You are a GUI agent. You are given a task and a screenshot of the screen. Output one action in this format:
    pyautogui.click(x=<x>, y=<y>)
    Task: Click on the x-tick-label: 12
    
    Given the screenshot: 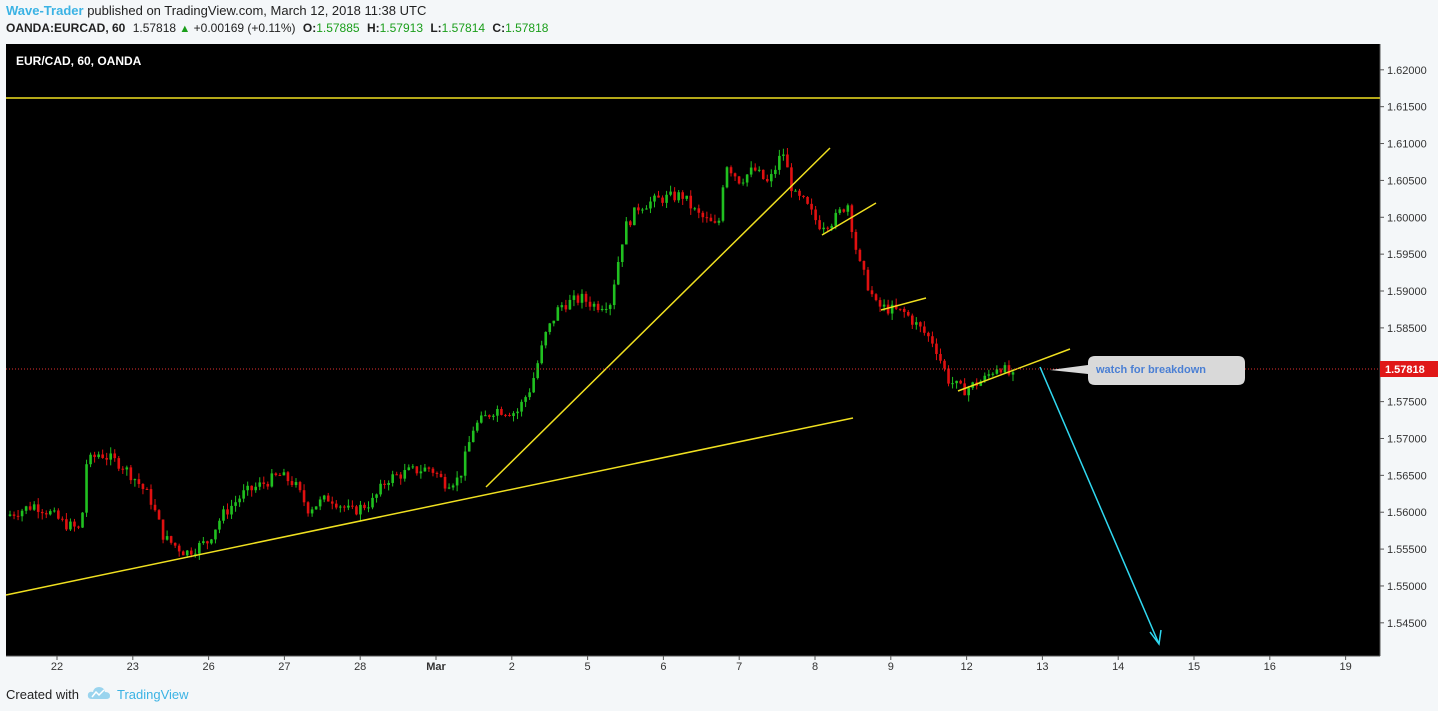 What is the action you would take?
    pyautogui.click(x=966, y=667)
    